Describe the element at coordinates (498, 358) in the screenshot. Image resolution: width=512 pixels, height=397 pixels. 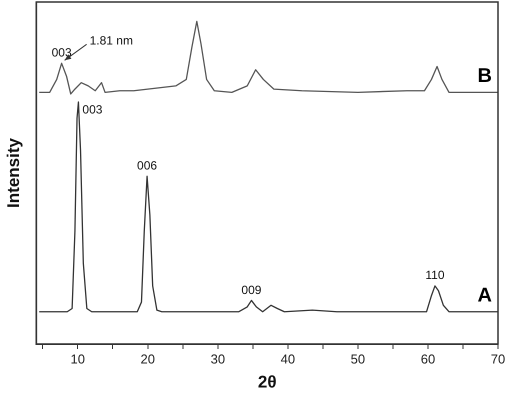
I see `x-tick-label: 70` at that location.